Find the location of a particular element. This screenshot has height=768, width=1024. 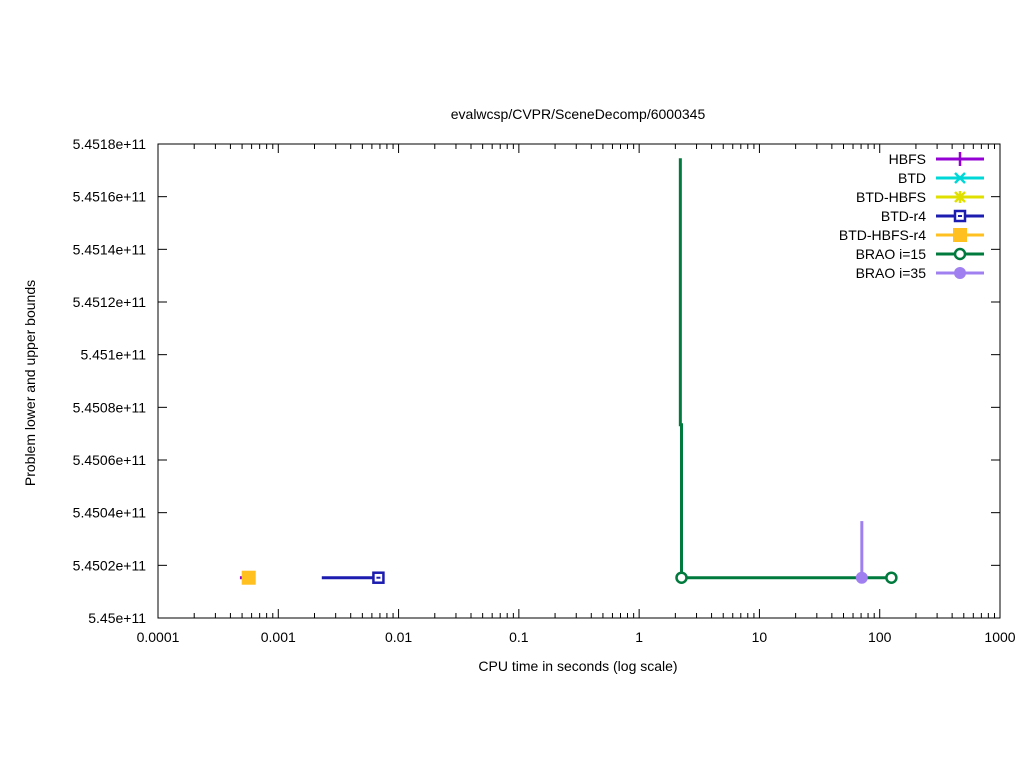

legend-item: BRAO i=15 is located at coordinates (920, 254).